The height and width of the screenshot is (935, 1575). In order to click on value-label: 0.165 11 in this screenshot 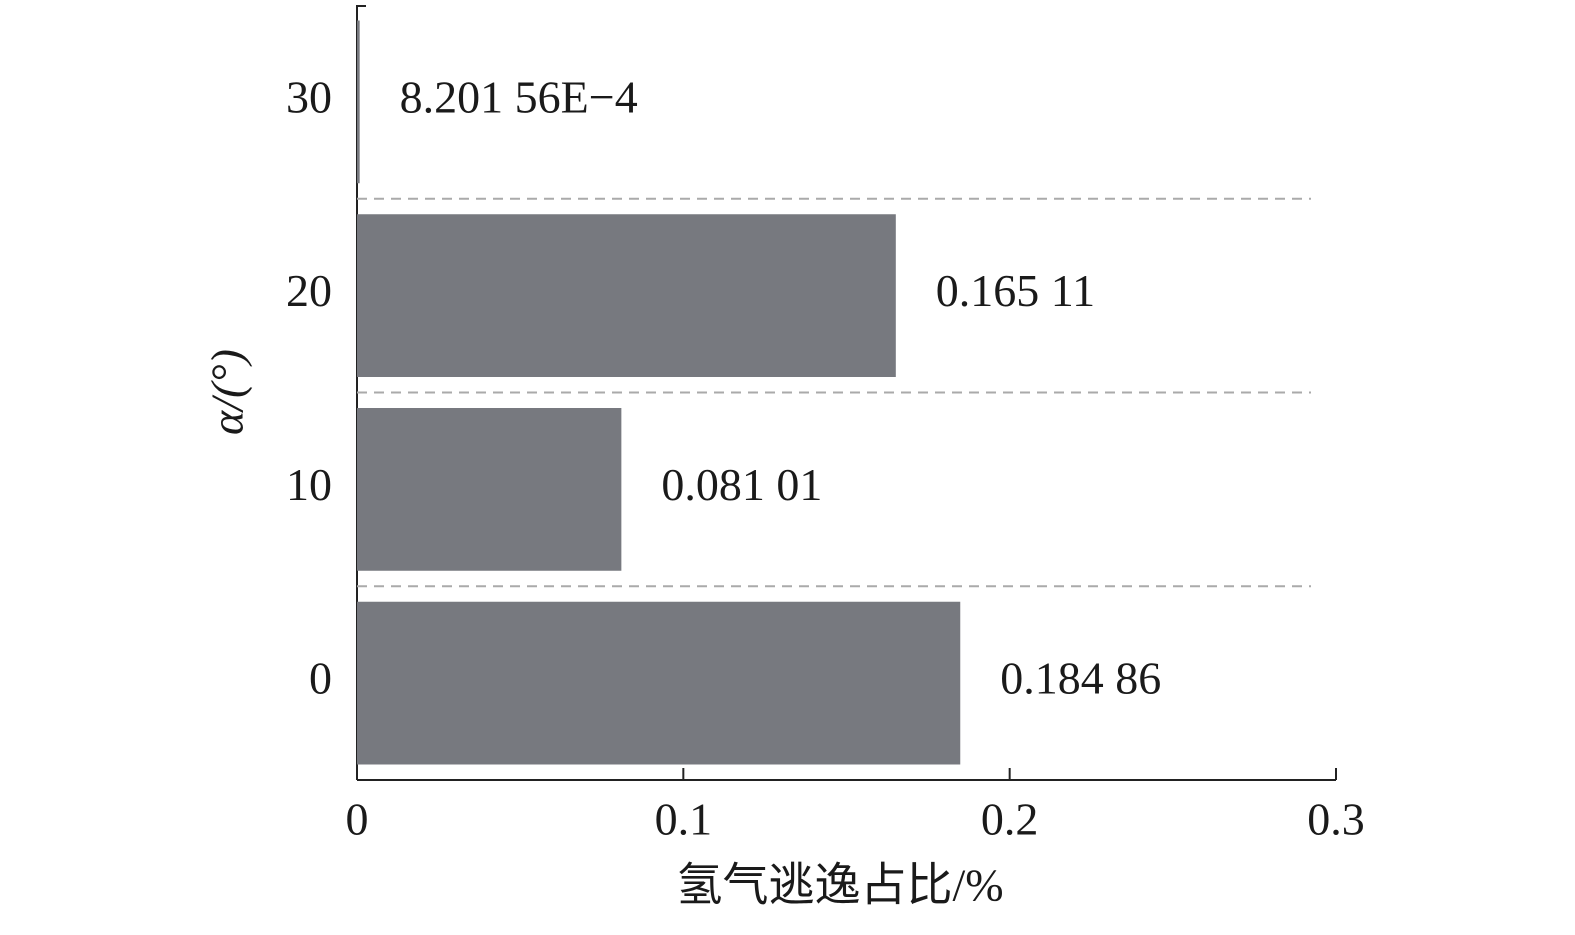, I will do `click(1015, 290)`.